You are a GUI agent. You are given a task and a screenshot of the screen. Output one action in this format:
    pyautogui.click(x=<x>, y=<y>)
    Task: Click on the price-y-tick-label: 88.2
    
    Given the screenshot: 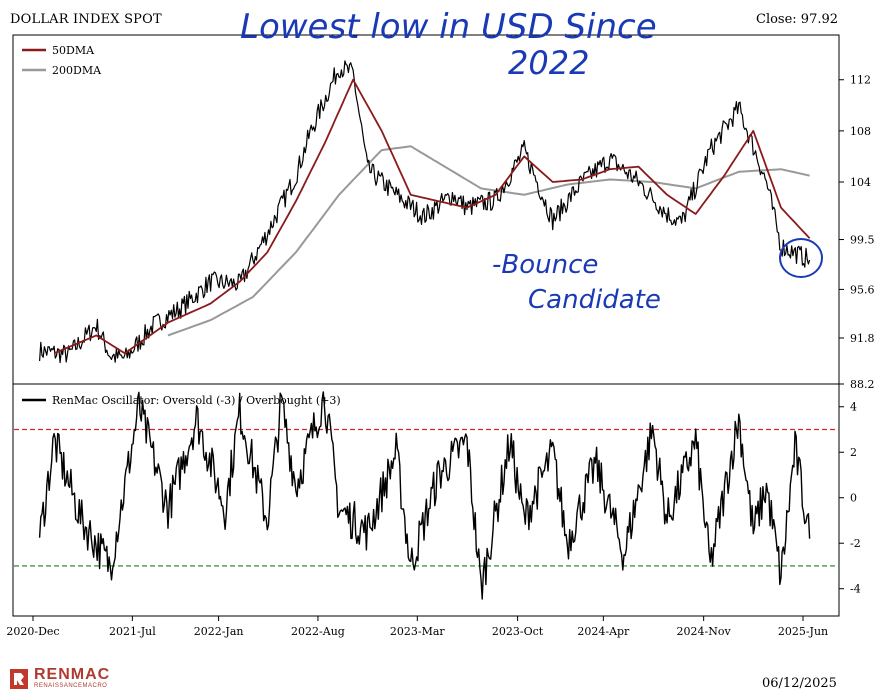 What is the action you would take?
    pyautogui.click(x=862, y=384)
    